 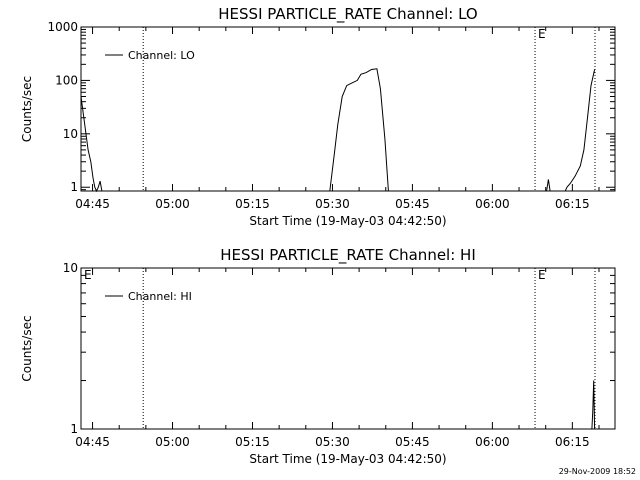 What do you see at coordinates (27, 348) in the screenshot?
I see `y-axis-label-hi: Counts/sec` at bounding box center [27, 348].